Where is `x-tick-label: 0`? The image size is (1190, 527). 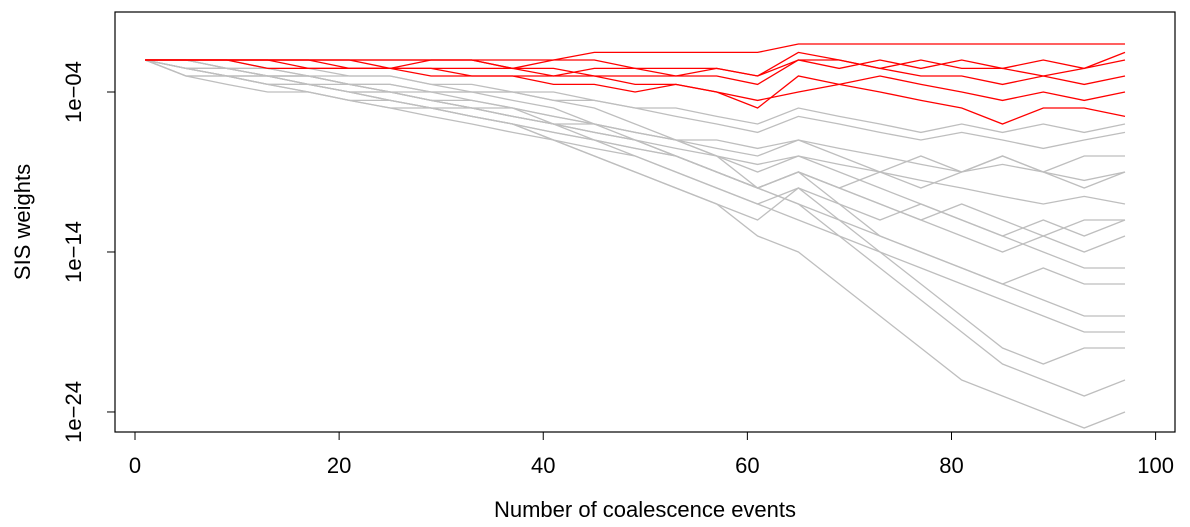 x-tick-label: 0 is located at coordinates (135, 465).